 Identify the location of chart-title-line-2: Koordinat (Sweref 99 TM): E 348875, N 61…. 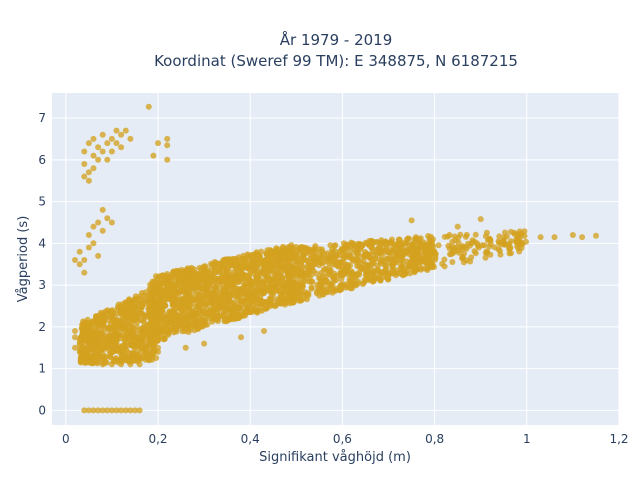
(336, 61).